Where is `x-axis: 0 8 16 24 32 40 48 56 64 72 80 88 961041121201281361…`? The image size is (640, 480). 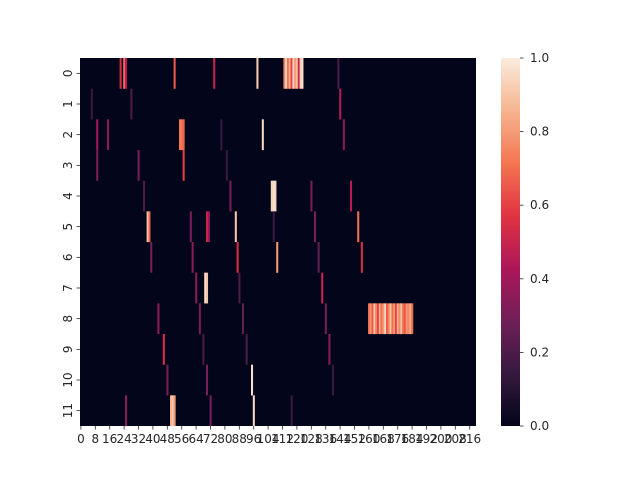
x-axis: 0 8 16 24 32 40 48 56 64 72 80 88 961041121201281361… is located at coordinates (279, 436).